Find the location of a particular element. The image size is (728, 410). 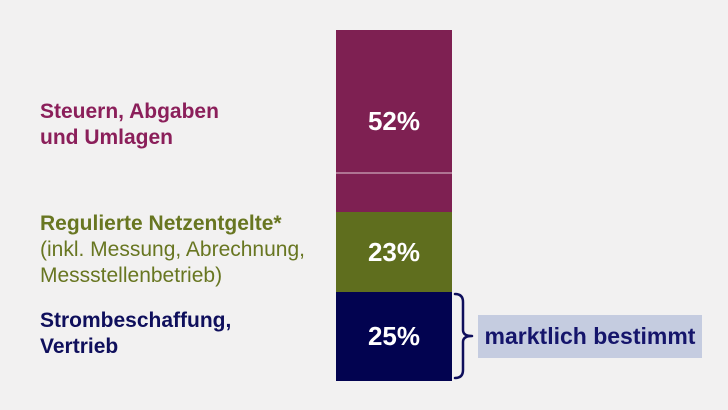

bracket is located at coordinates (463, 336).